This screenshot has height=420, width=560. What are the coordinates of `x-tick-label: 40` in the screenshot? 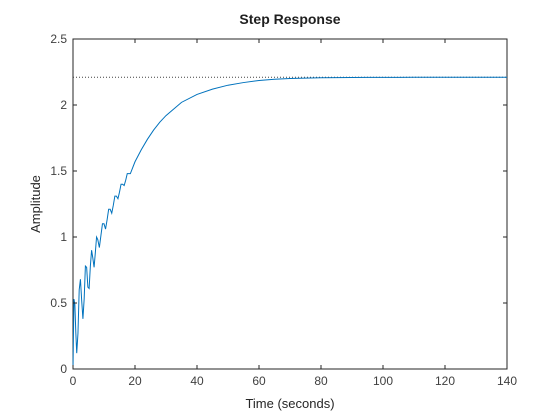 It's located at (197, 381).